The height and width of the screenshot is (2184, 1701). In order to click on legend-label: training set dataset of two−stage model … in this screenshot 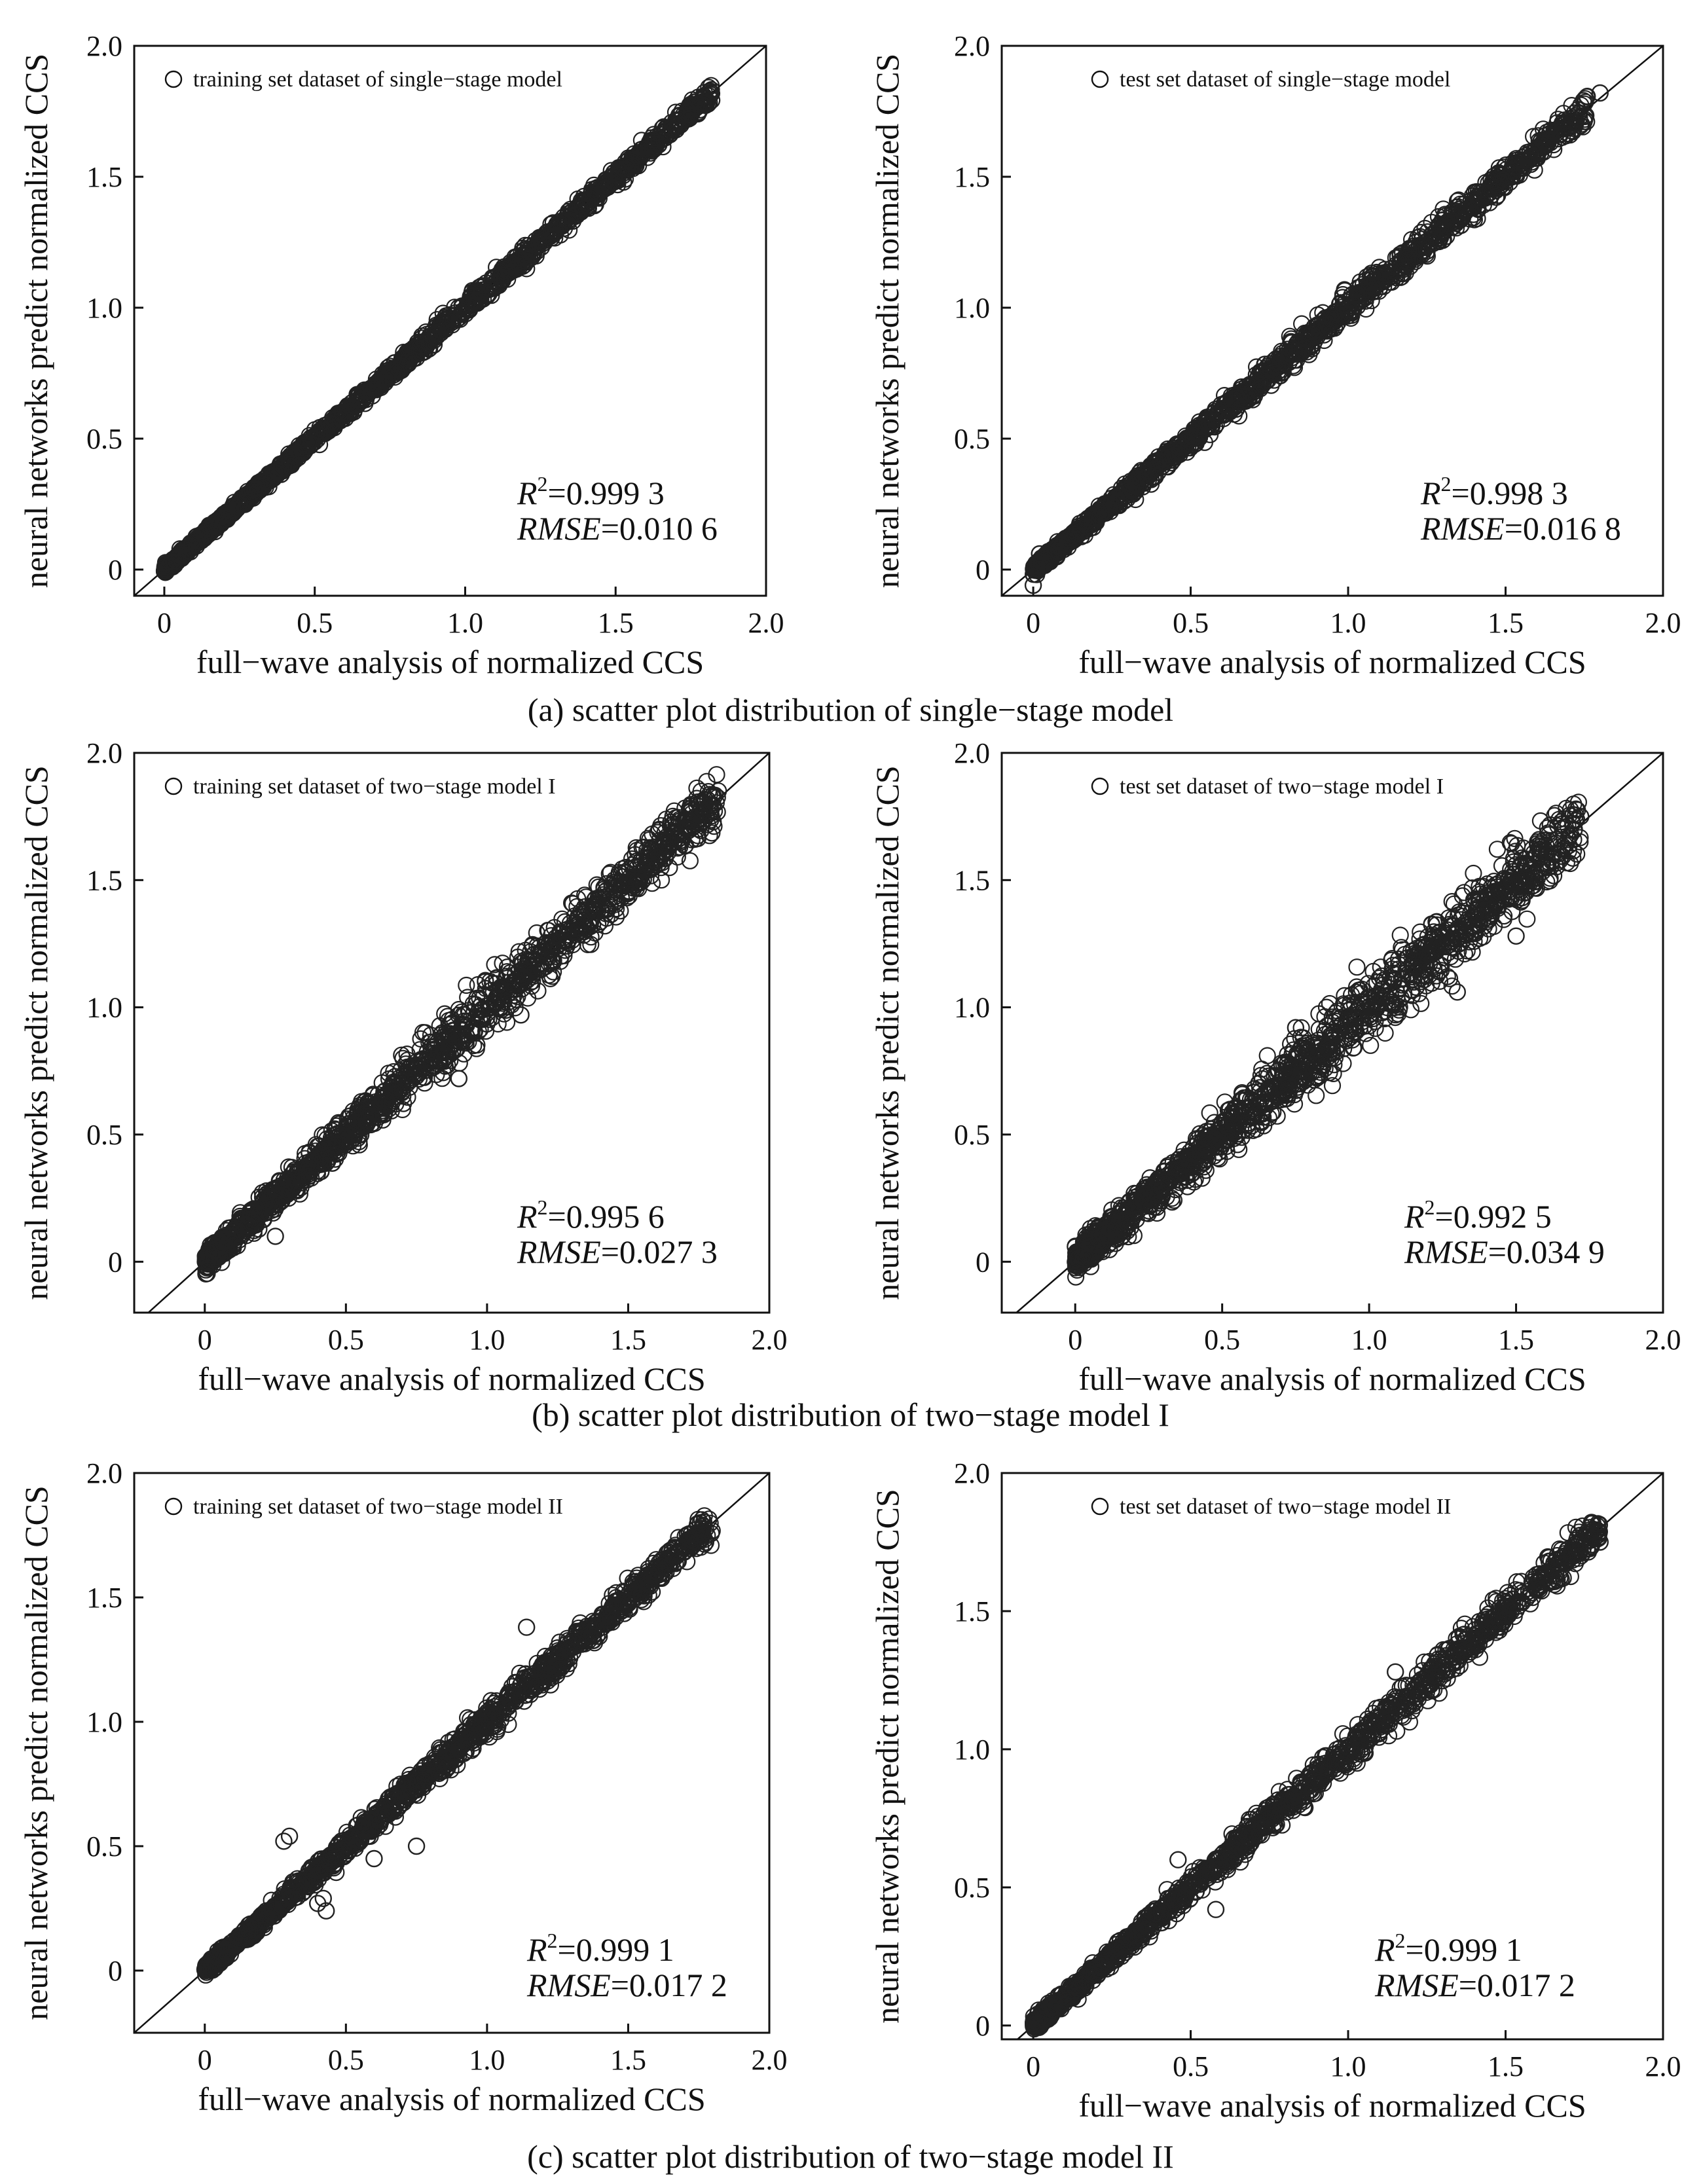, I will do `click(374, 787)`.